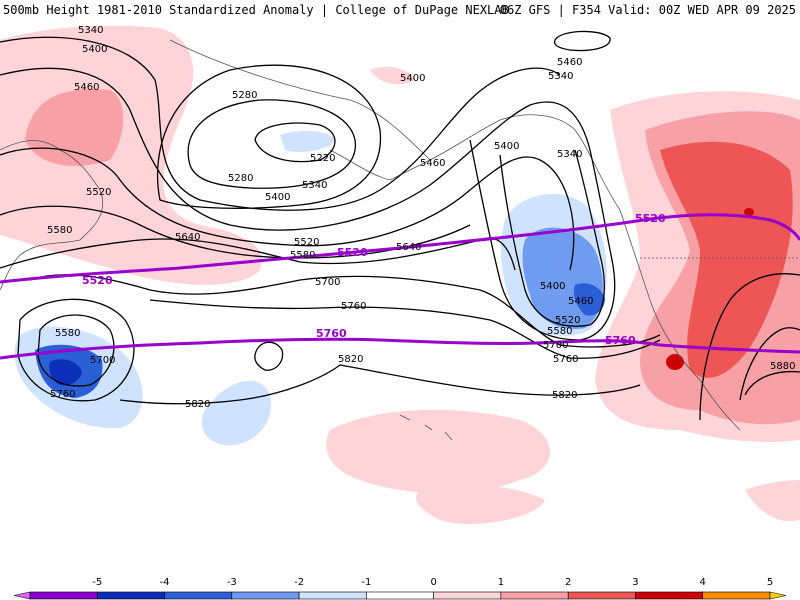  I want to click on legend-tick-label: -4, so click(165, 582).